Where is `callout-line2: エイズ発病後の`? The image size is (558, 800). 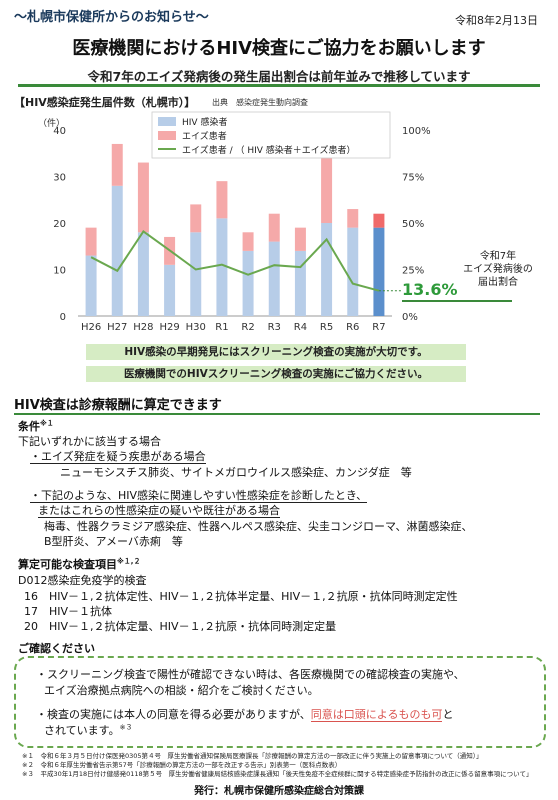
callout-line2: エイズ発病後の is located at coordinates (498, 269).